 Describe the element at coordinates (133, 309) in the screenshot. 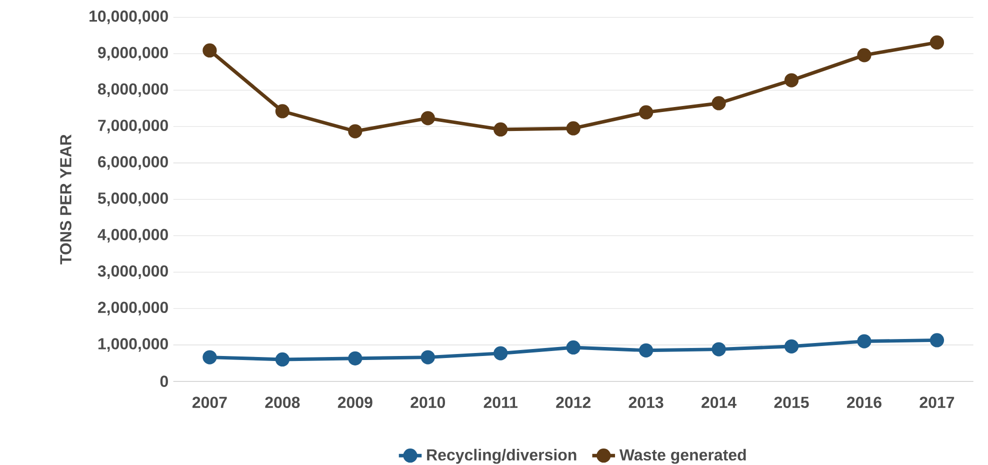

I see `y-tick-label: 2,000,000` at that location.